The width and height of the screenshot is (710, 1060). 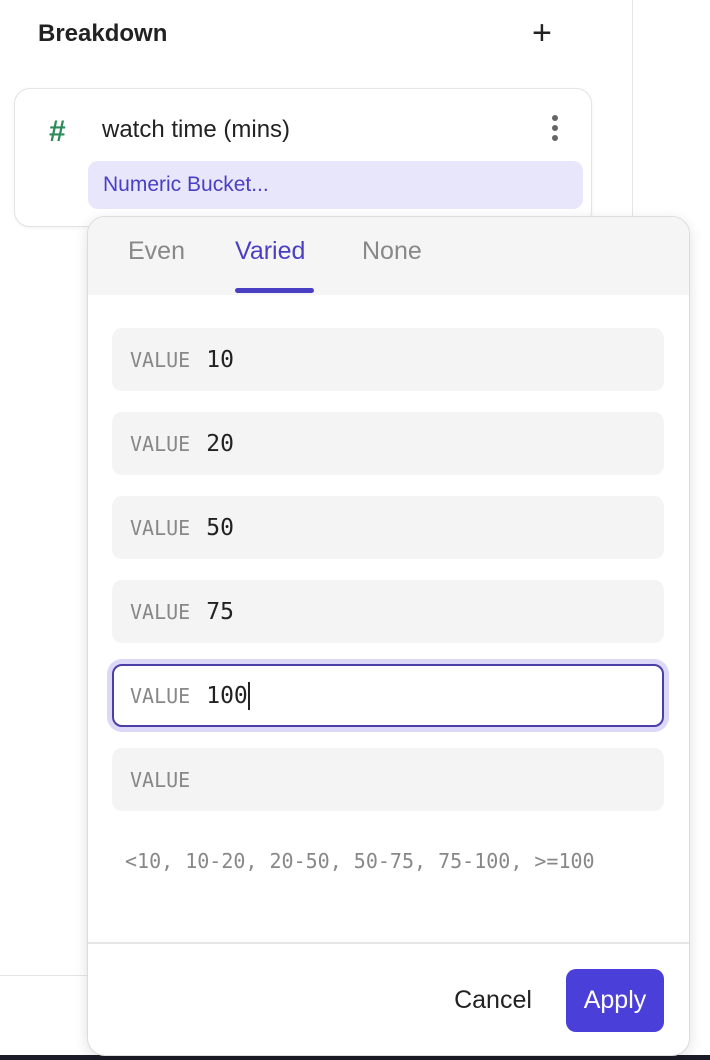 I want to click on field-name: watch time (mins), so click(x=196, y=129).